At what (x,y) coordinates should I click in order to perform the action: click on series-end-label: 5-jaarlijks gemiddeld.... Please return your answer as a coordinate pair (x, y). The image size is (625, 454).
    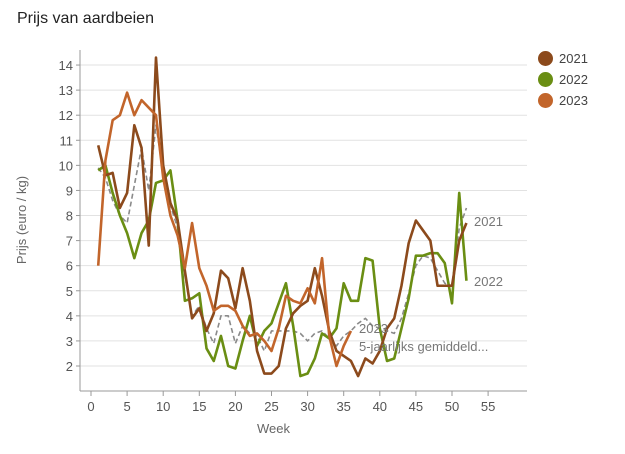
    Looking at the image, I should click on (423, 346).